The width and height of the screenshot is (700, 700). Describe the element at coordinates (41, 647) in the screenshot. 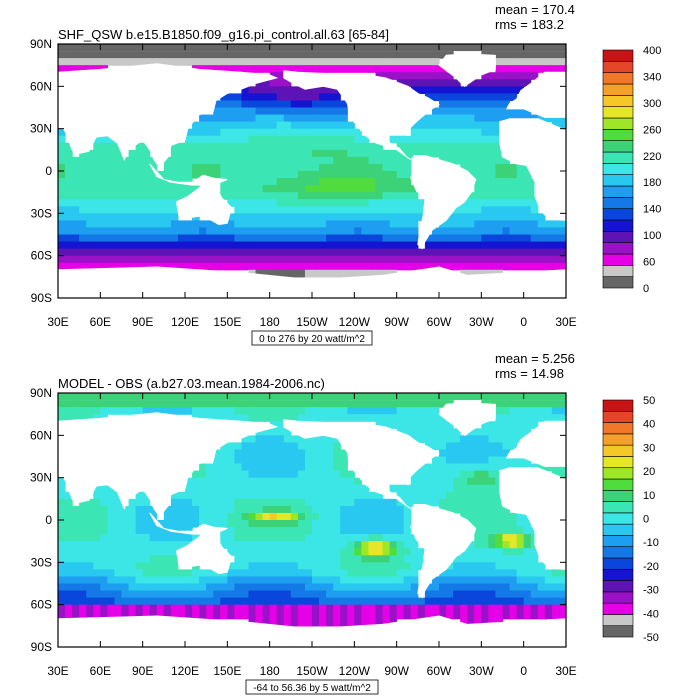

I see `y-tick-label: 90S` at that location.